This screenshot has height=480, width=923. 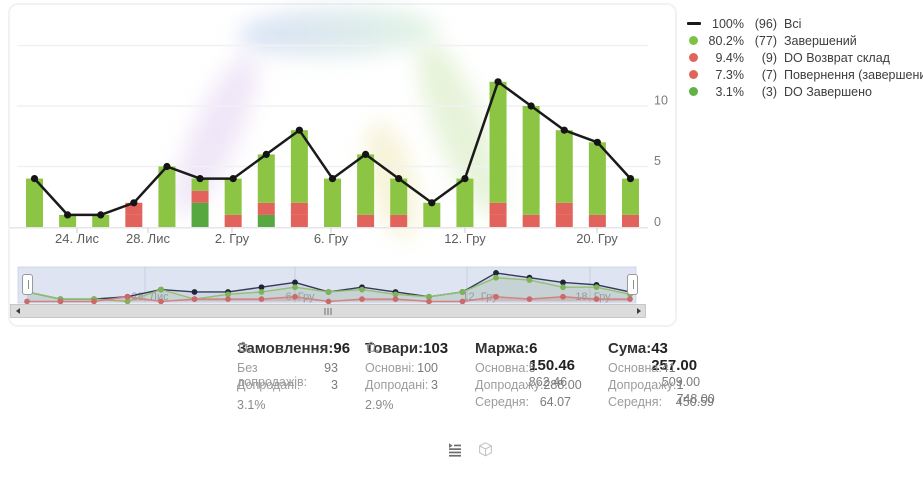 I want to click on legend-percent: 100%, so click(x=728, y=23).